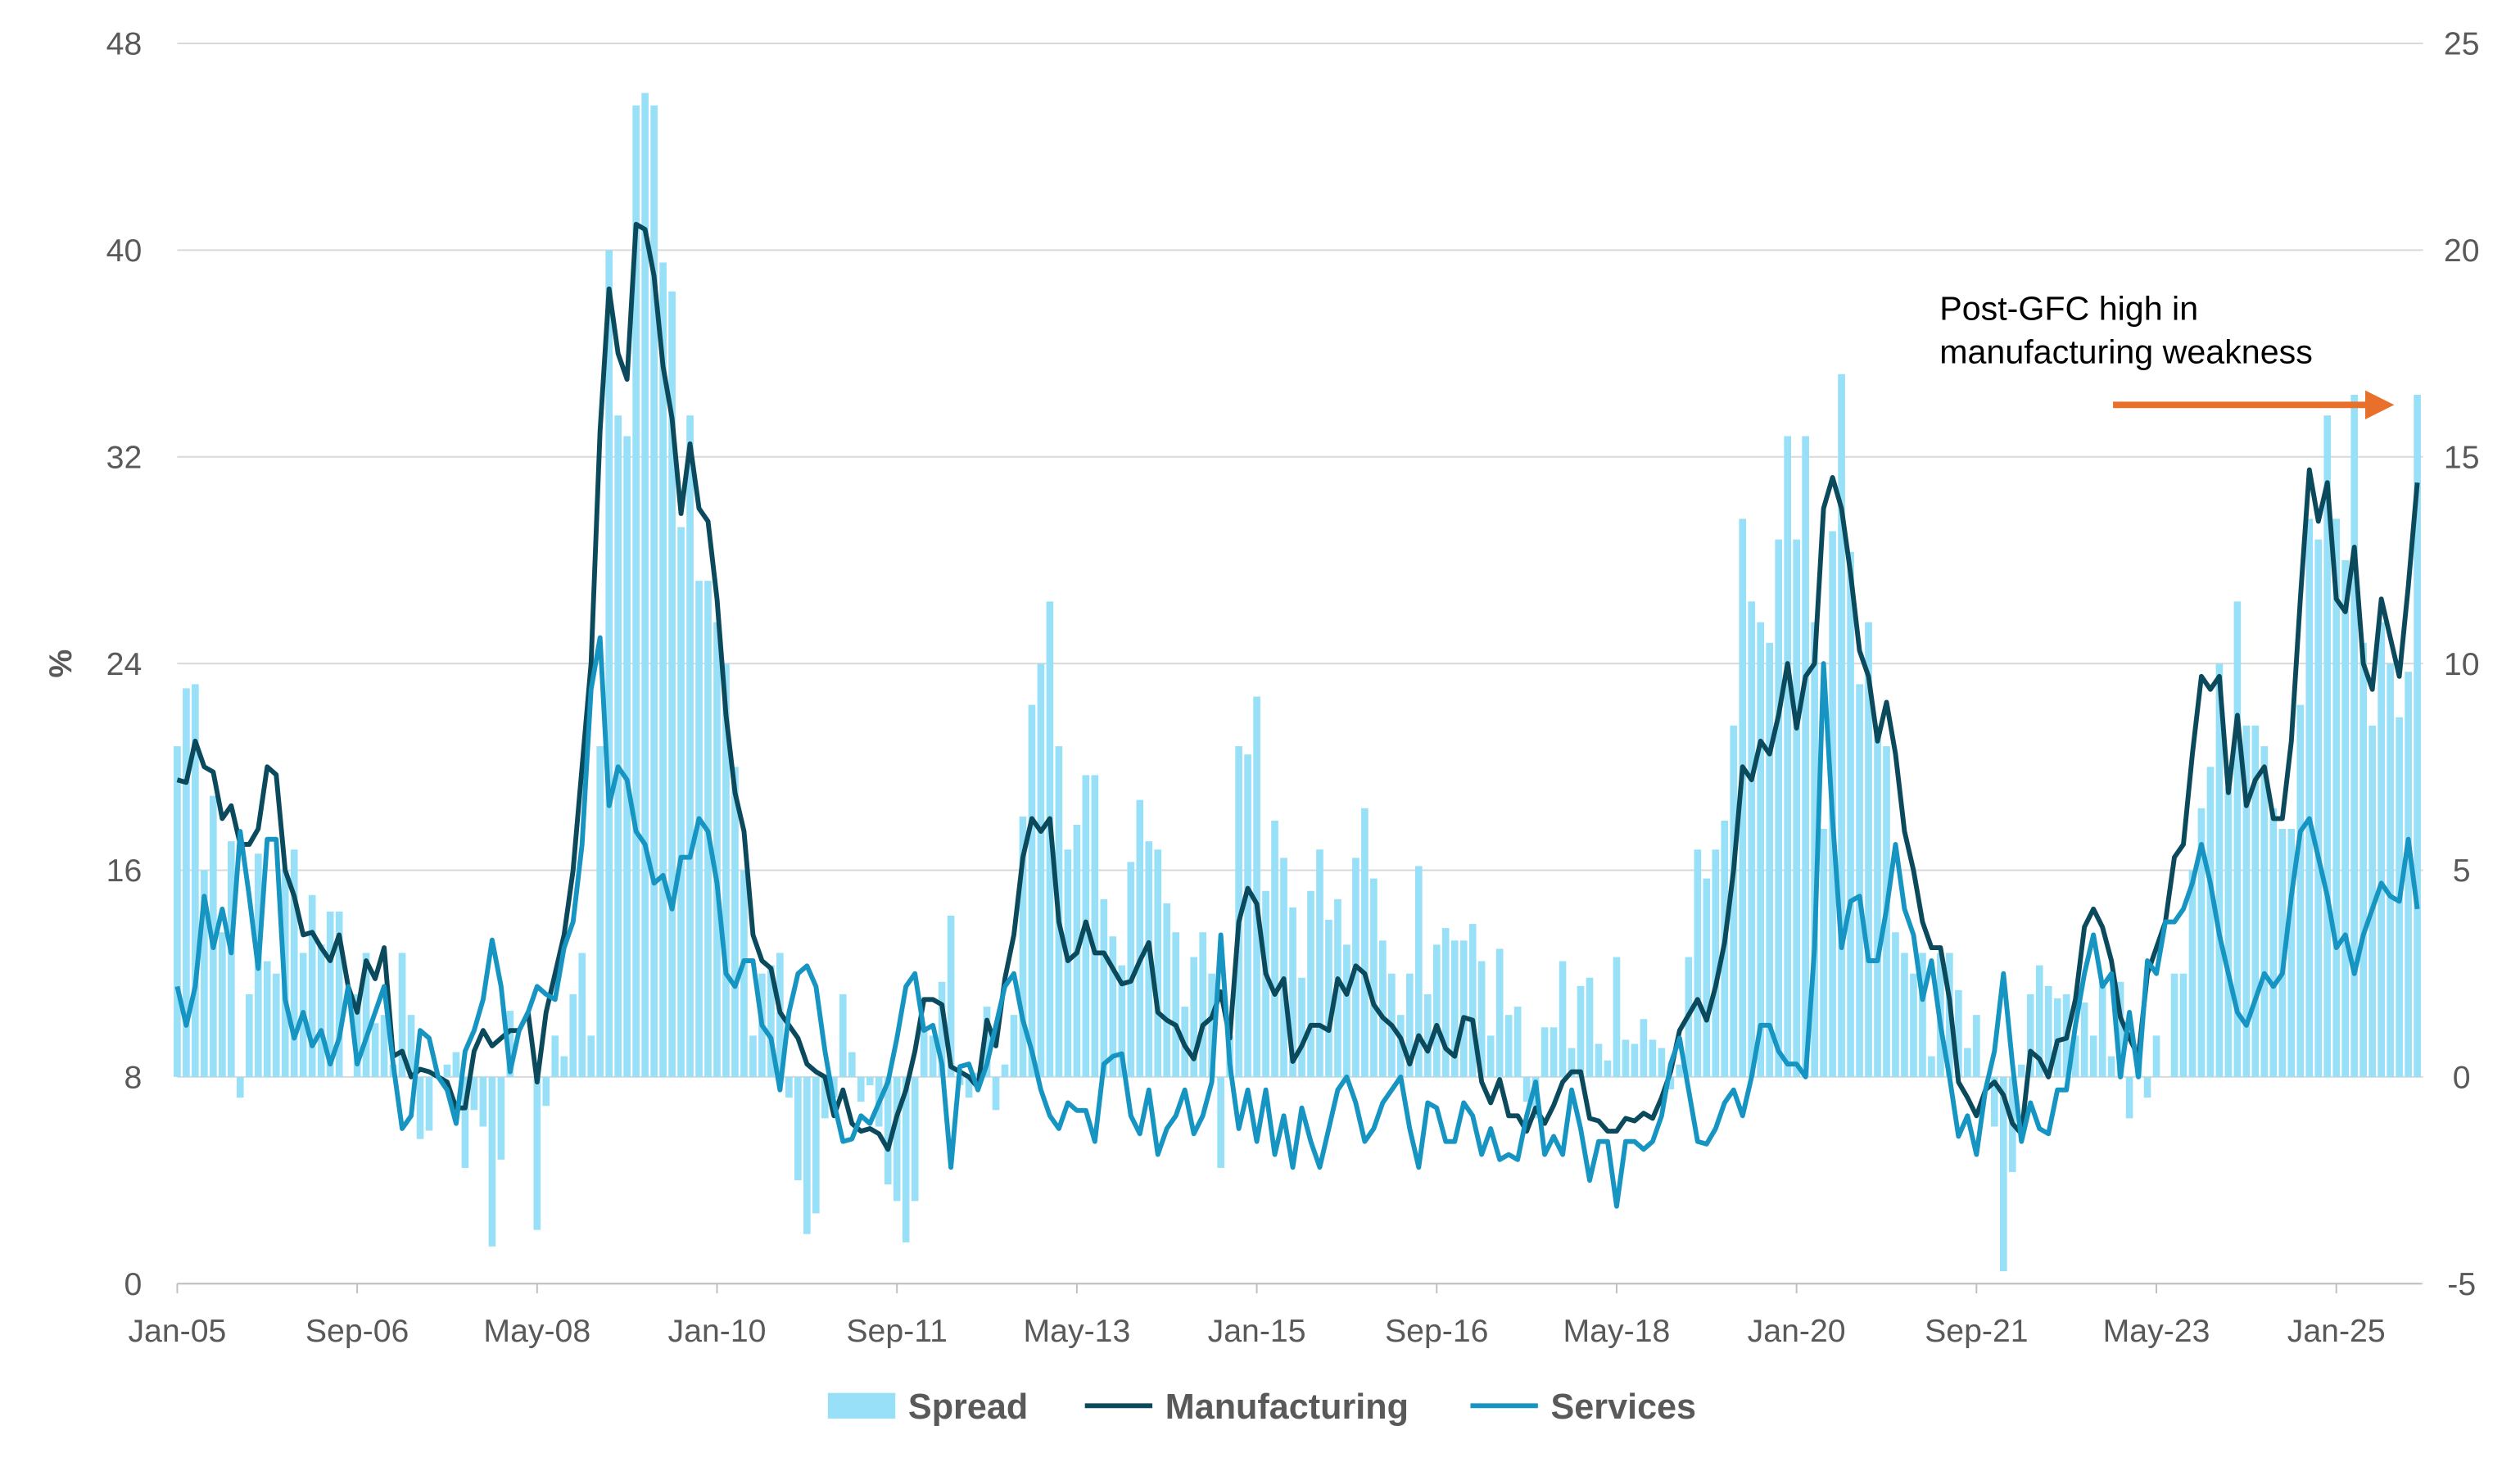 This screenshot has width=2520, height=1462. What do you see at coordinates (2156, 1331) in the screenshot?
I see `x-tick-label: May-23` at bounding box center [2156, 1331].